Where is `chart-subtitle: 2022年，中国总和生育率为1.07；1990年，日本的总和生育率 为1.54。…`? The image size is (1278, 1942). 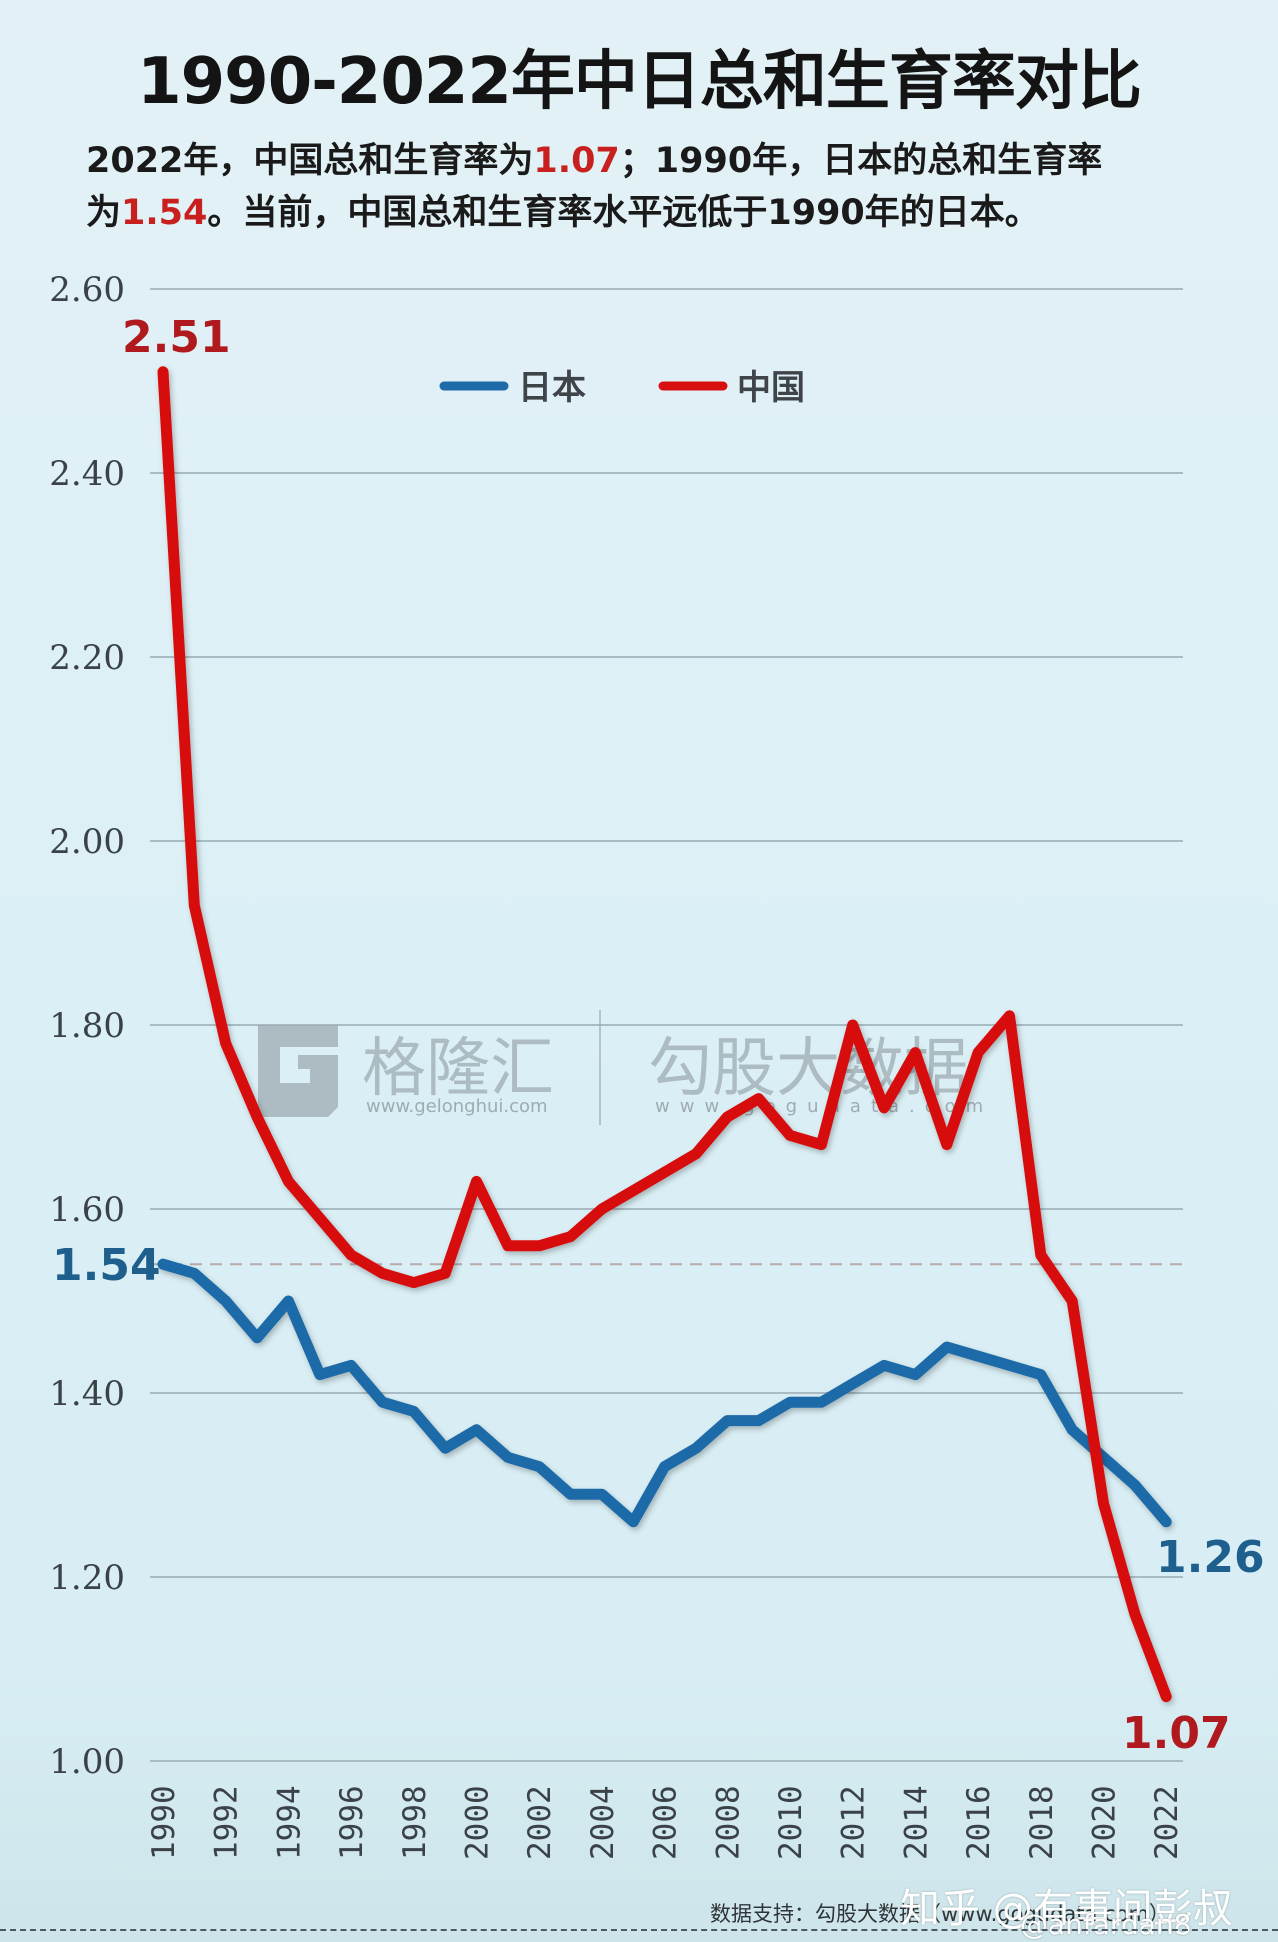
chart-subtitle: 2022年，中国总和生育率为1.07；1990年，日本的总和生育率 为1.54。… is located at coordinates (656, 187).